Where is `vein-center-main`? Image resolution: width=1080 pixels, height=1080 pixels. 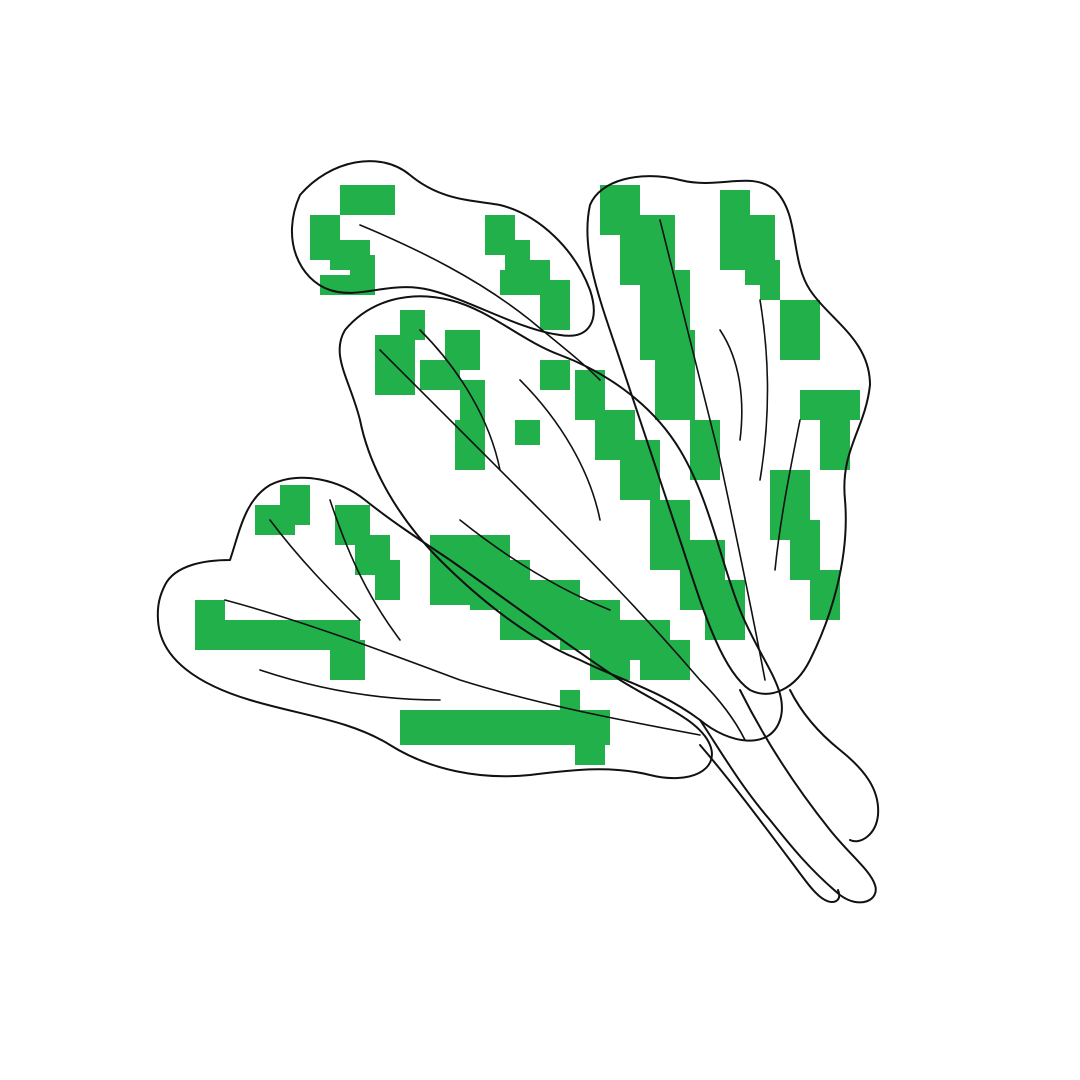
vein-center-main is located at coordinates (562, 545).